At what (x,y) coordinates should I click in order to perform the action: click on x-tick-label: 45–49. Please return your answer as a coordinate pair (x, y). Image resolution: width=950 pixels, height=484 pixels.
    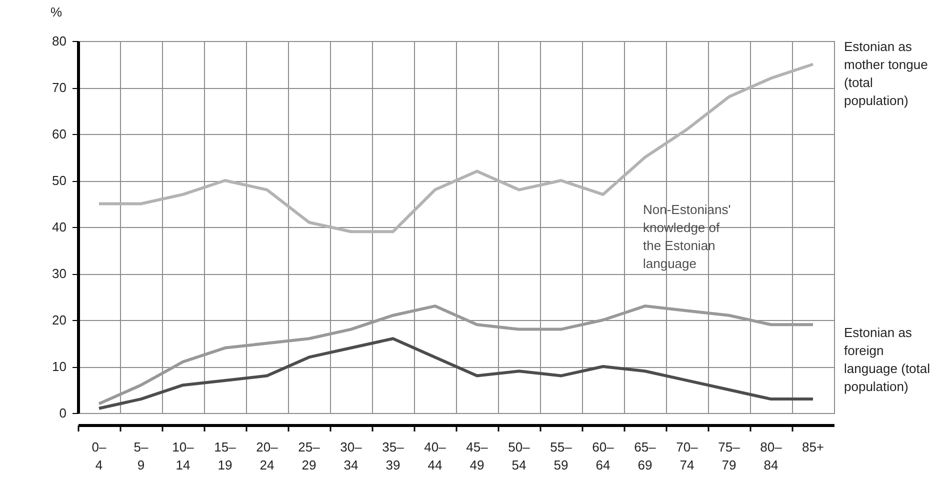
    Looking at the image, I should click on (477, 456).